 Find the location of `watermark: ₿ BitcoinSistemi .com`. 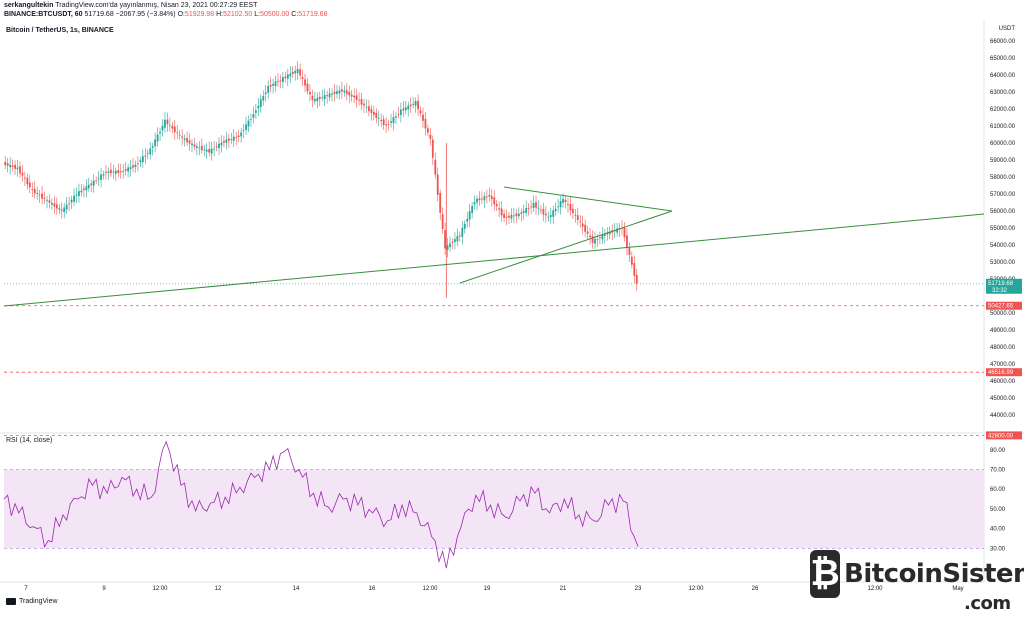

watermark: ₿ BitcoinSistemi .com is located at coordinates (917, 582).